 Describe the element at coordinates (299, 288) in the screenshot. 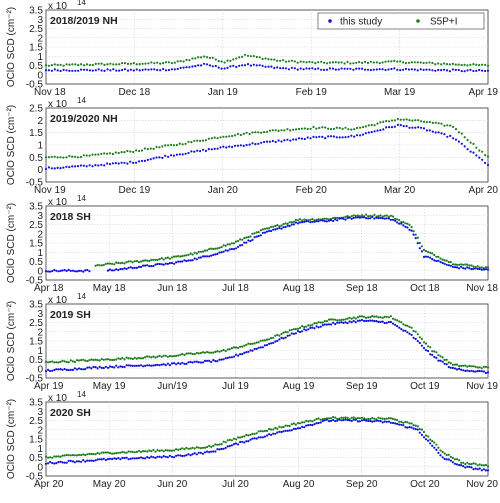

I see `x-tick-label: Aug 18` at that location.